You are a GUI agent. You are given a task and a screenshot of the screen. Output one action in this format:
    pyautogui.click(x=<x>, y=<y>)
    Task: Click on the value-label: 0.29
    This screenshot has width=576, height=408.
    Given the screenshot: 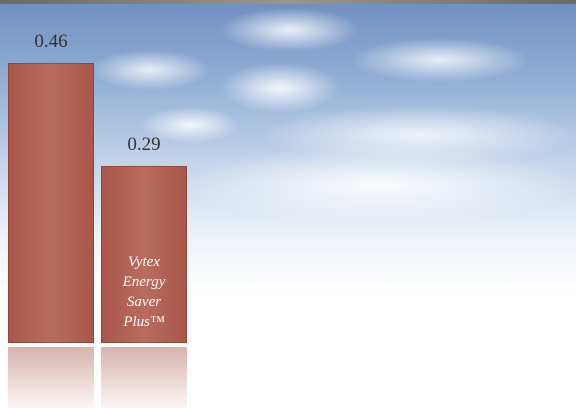 What is the action you would take?
    pyautogui.click(x=144, y=145)
    